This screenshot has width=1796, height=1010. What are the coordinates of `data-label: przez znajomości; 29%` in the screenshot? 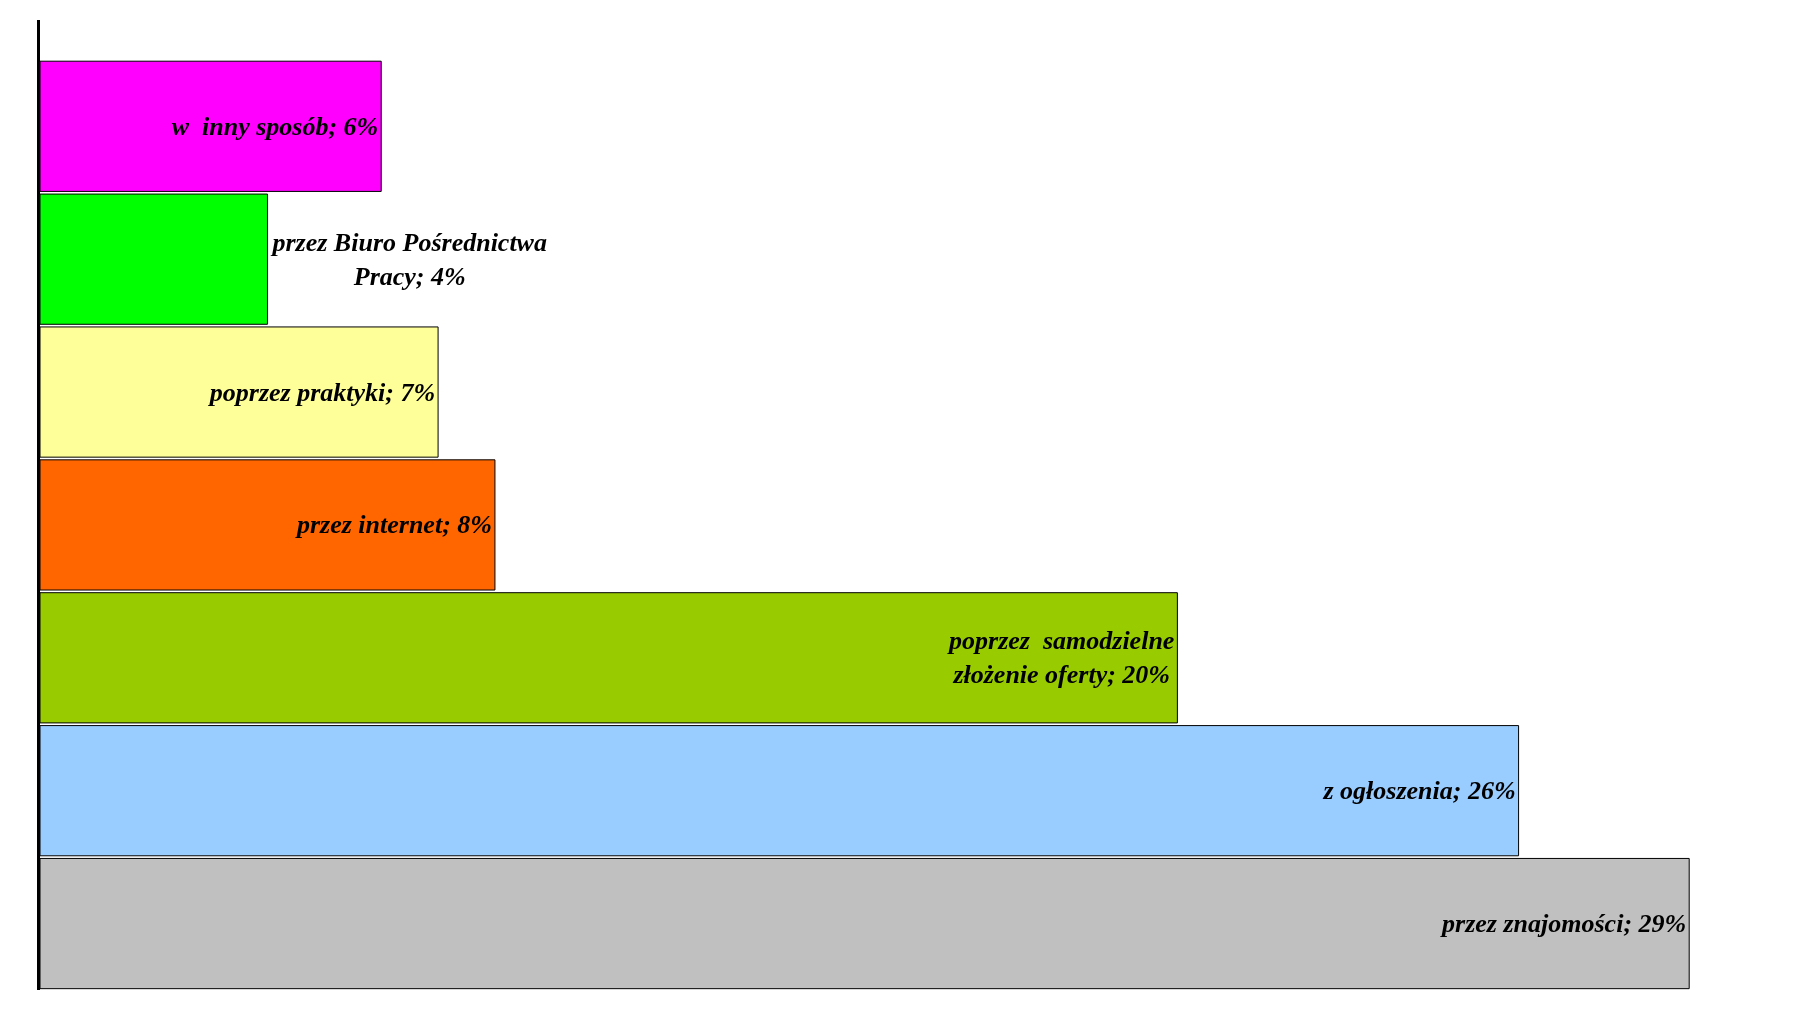 It's located at (1563, 924).